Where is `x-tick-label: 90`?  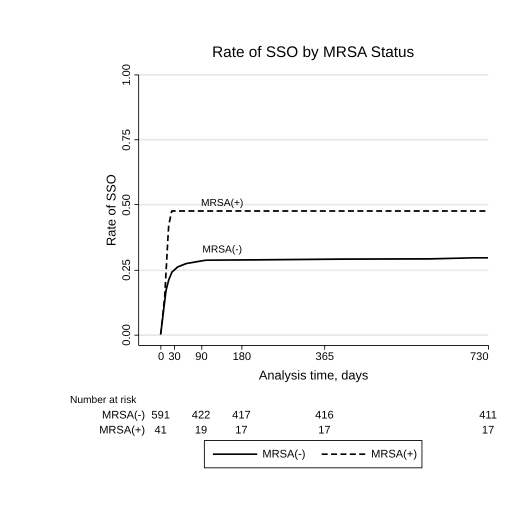
x-tick-label: 90 is located at coordinates (201, 356).